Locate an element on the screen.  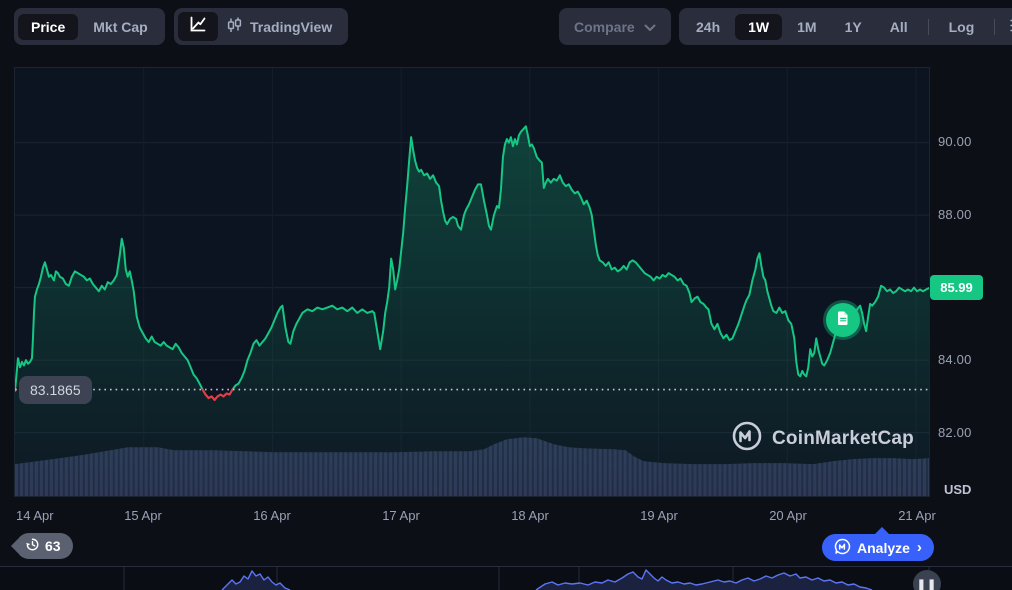
price-axis-label: 90.00 is located at coordinates (955, 141).